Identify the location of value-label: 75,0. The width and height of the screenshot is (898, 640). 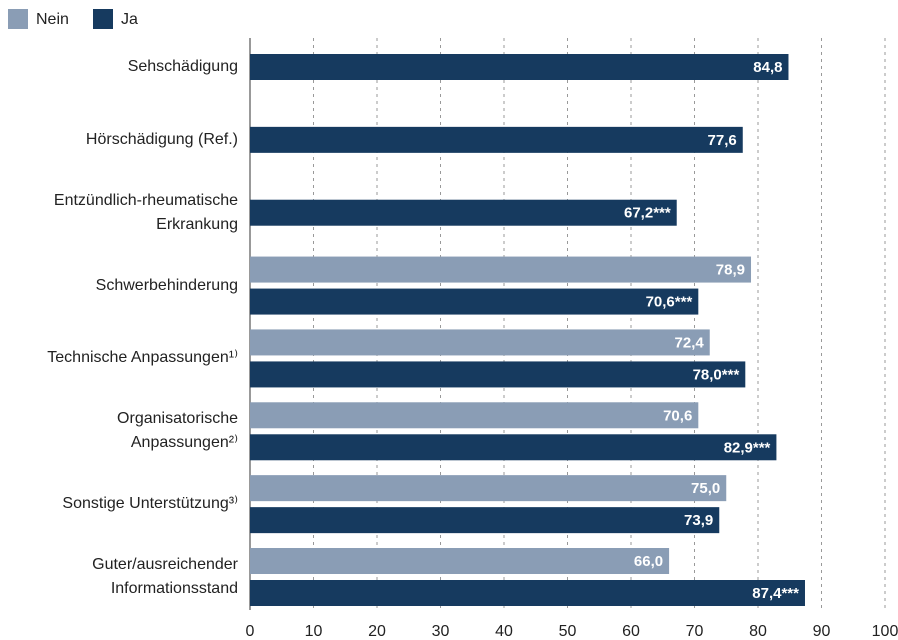
(705, 488).